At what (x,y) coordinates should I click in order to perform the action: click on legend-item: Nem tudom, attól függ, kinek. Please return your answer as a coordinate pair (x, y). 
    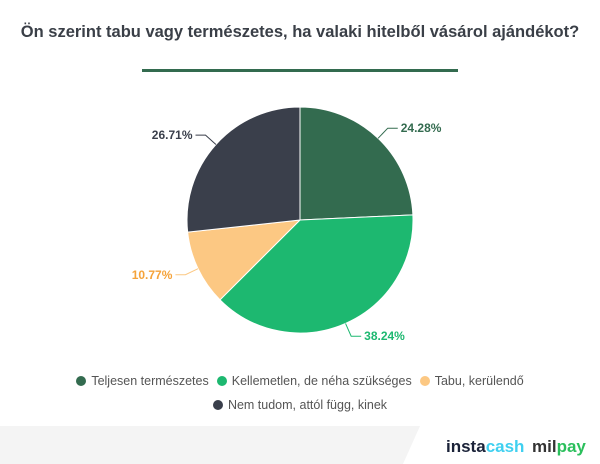
    Looking at the image, I should click on (300, 405).